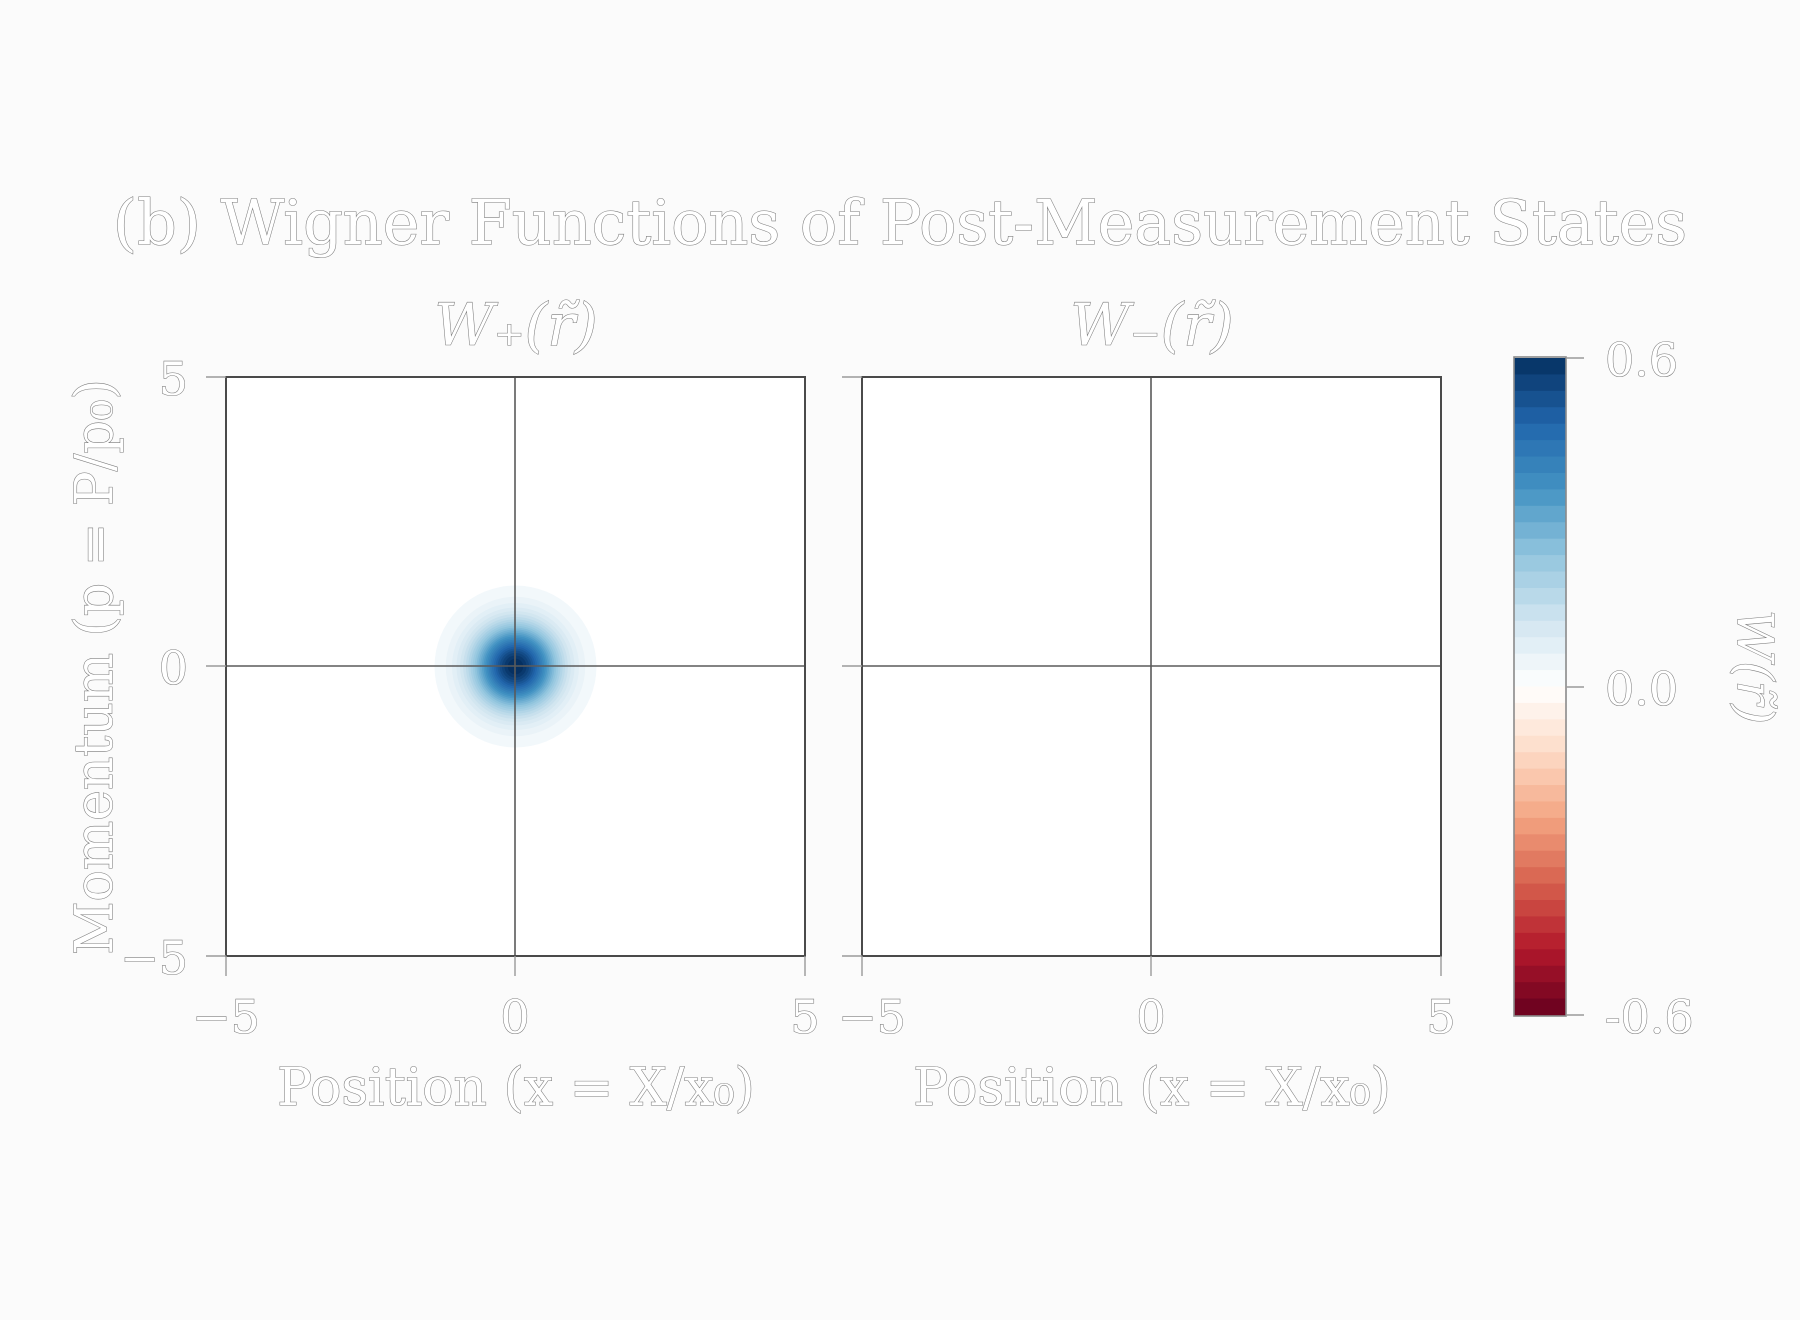 This screenshot has width=1800, height=1320. I want to click on x-tick-label-right-c: 5, so click(1440, 1017).